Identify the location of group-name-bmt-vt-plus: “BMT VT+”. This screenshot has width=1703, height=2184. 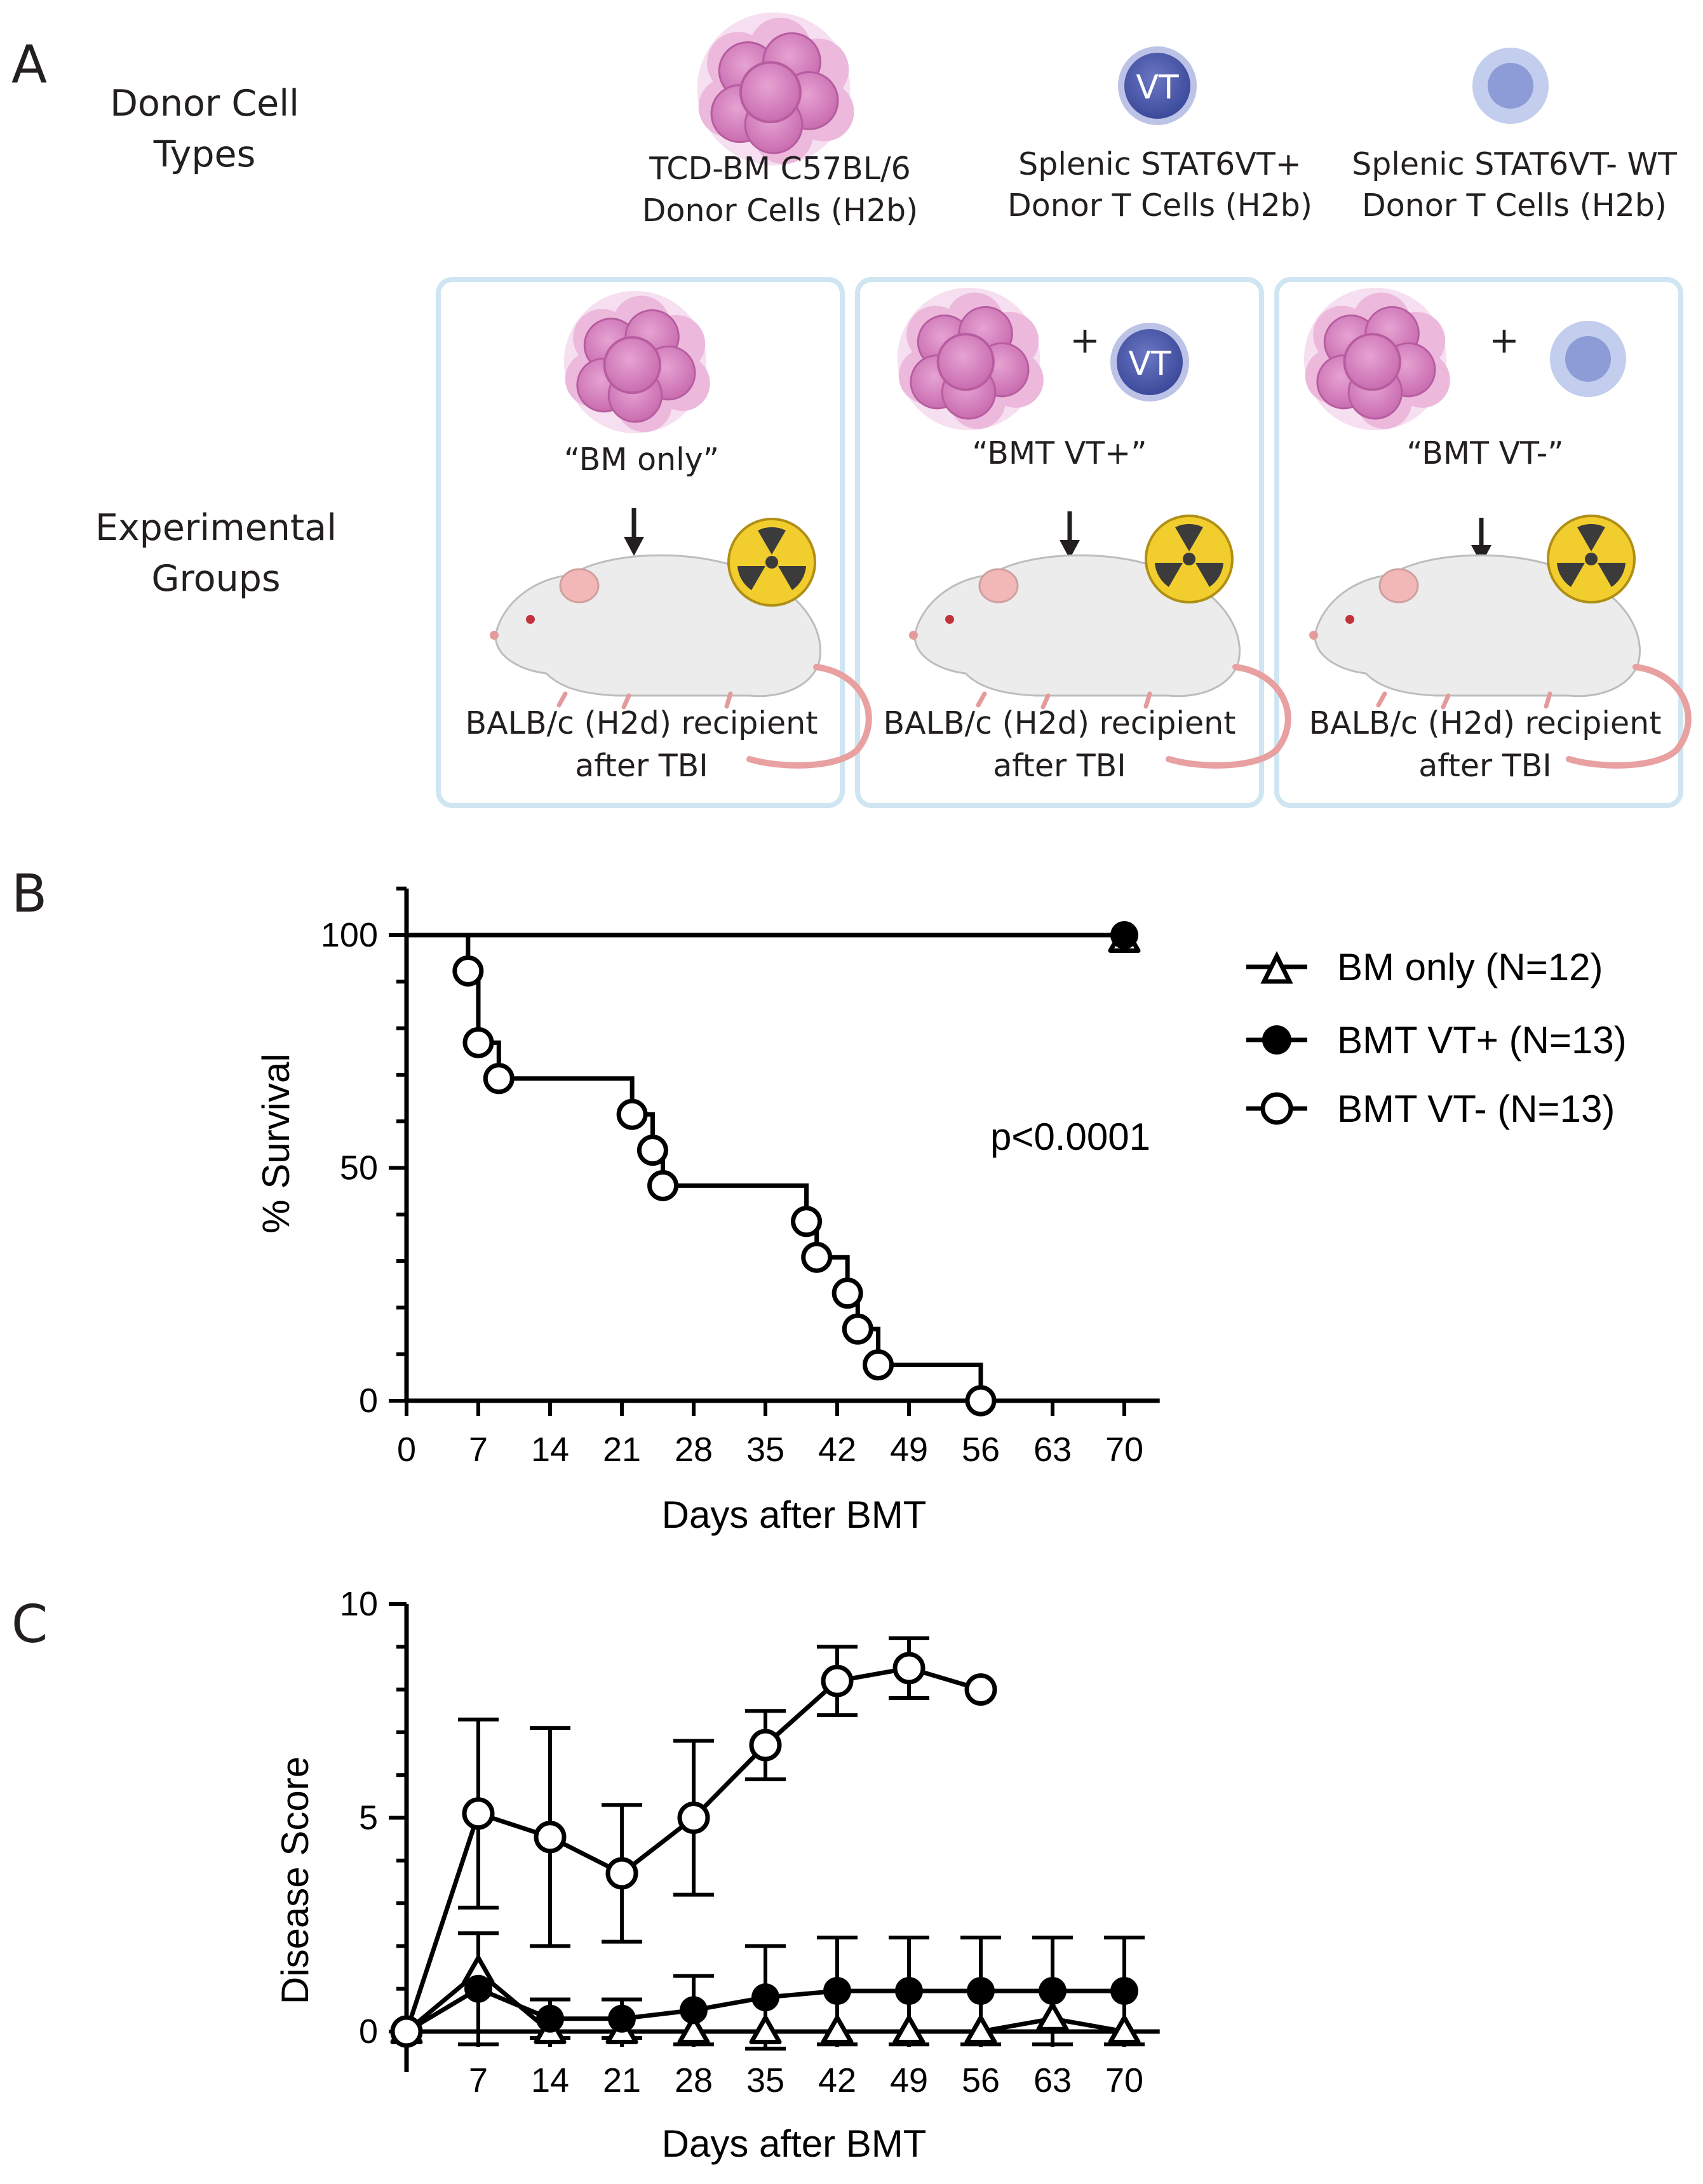
(1059, 453).